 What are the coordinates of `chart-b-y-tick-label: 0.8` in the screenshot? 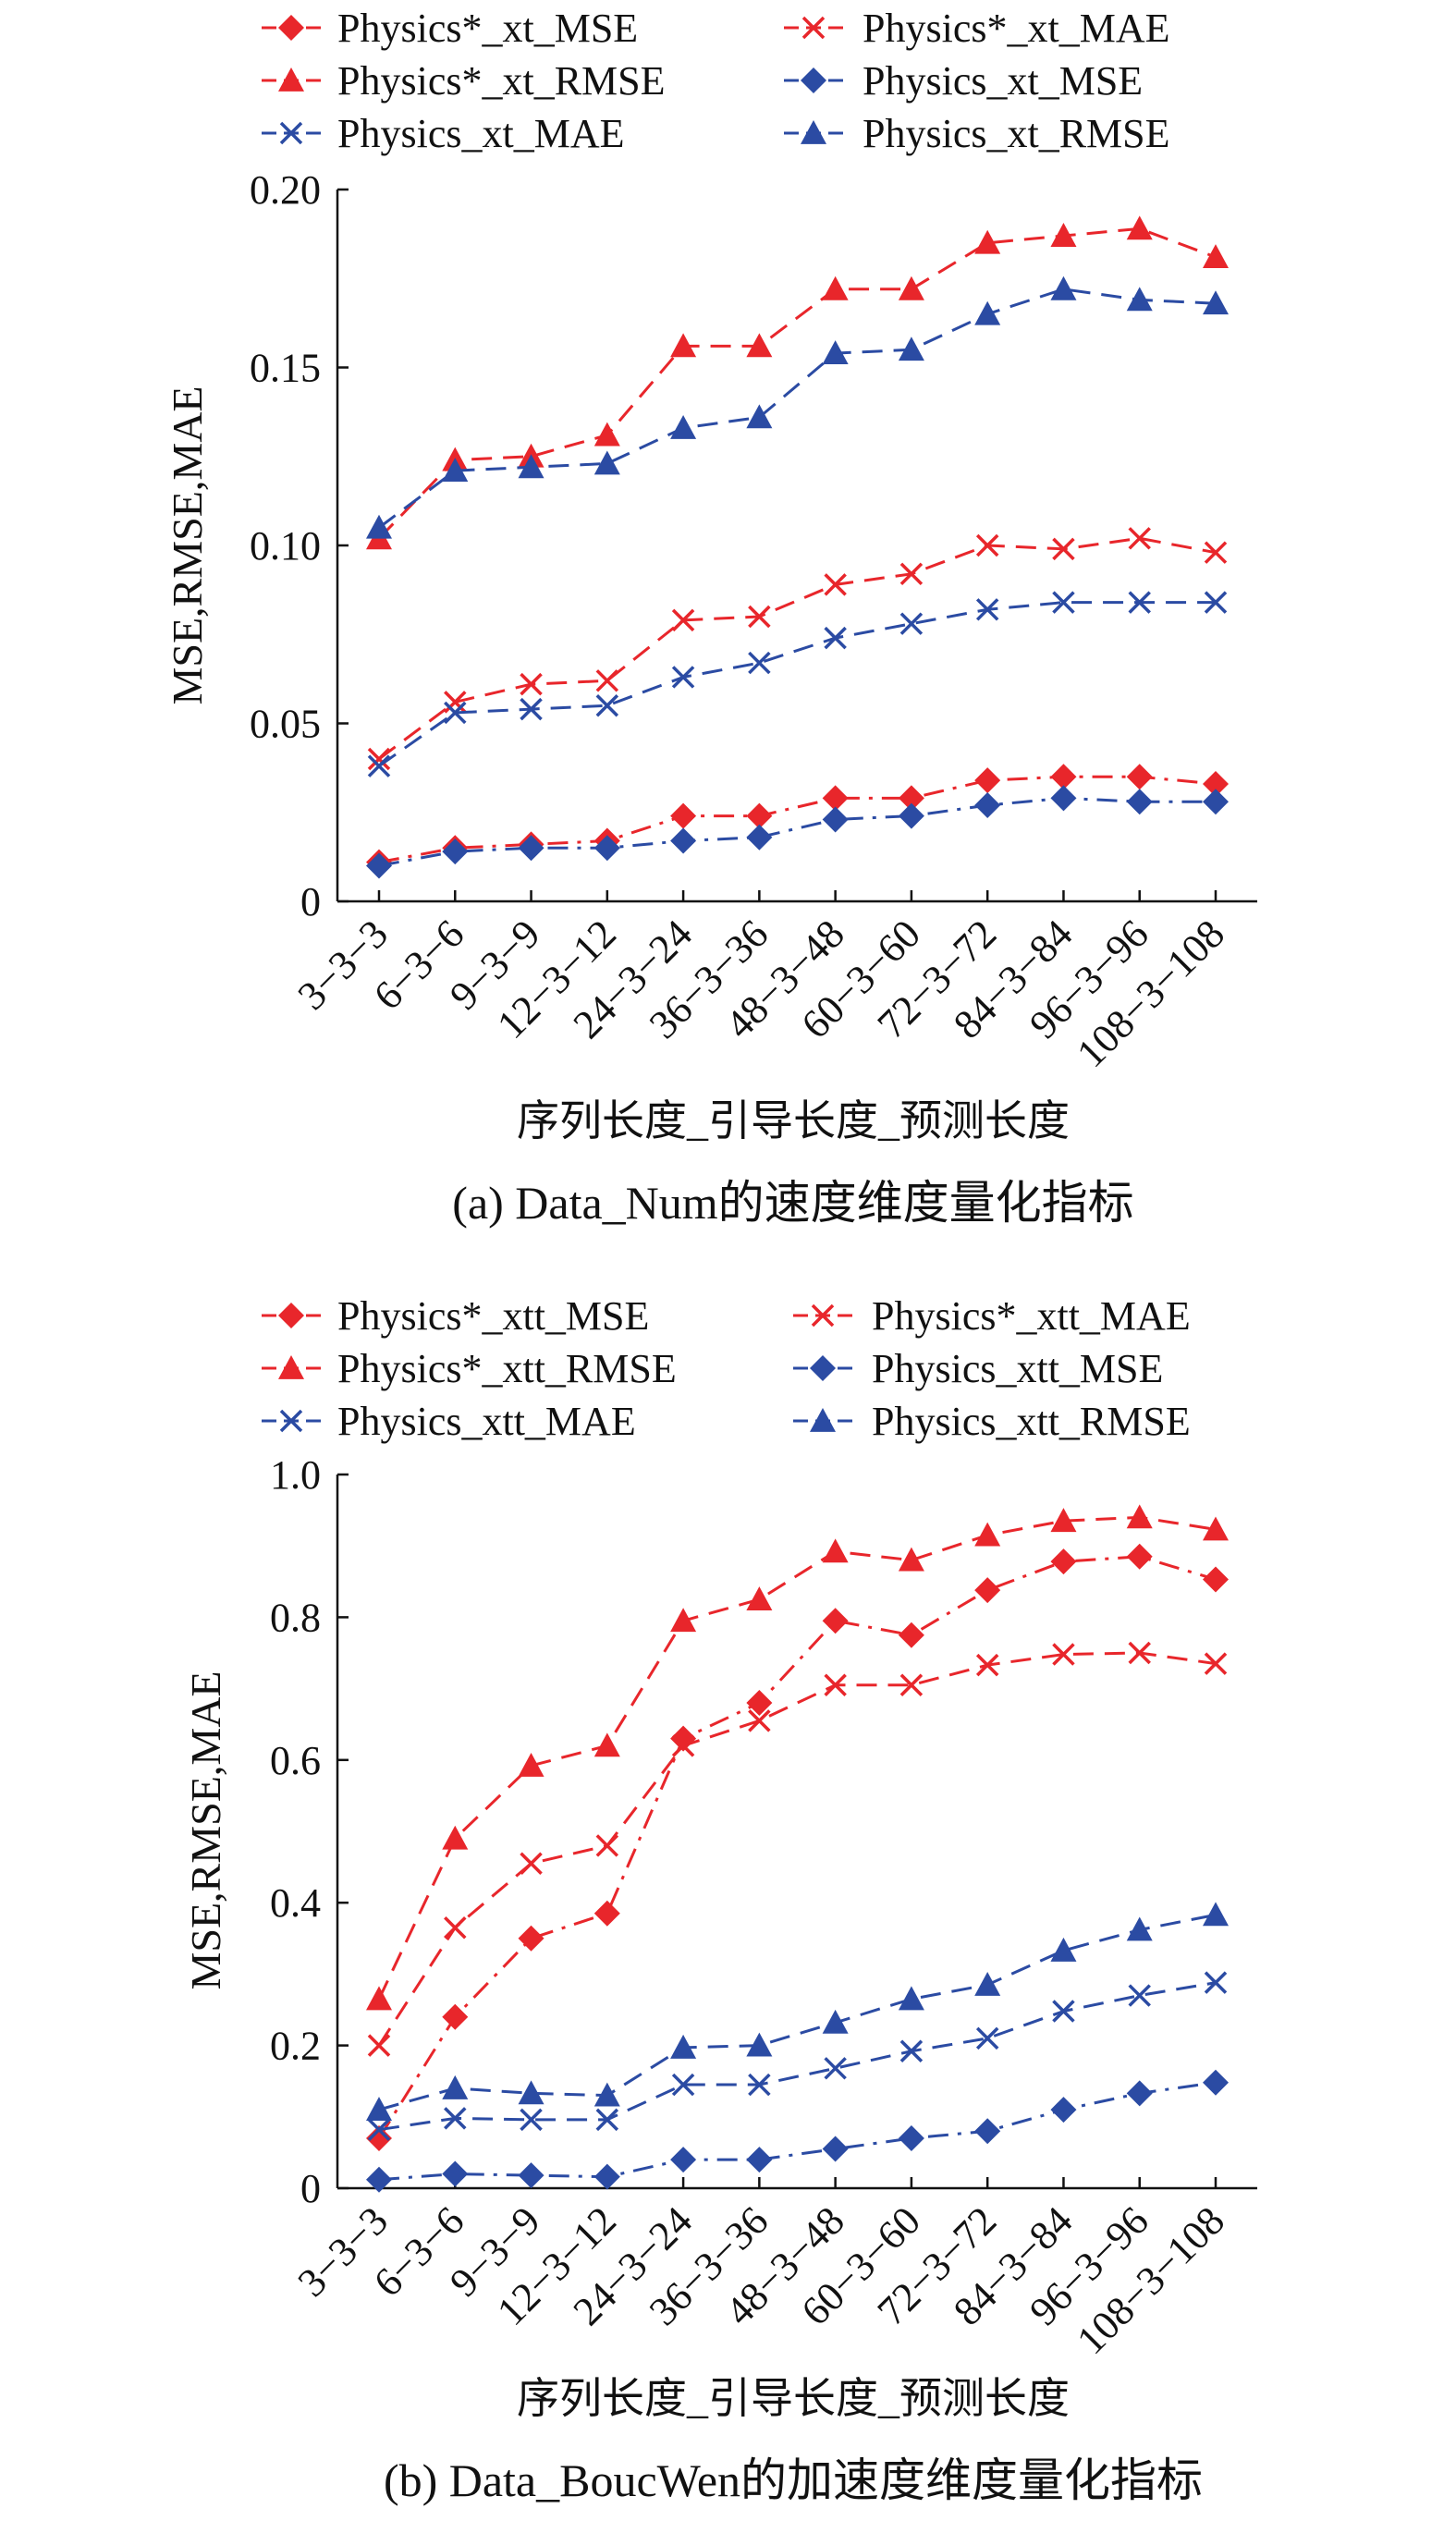 It's located at (295, 1618).